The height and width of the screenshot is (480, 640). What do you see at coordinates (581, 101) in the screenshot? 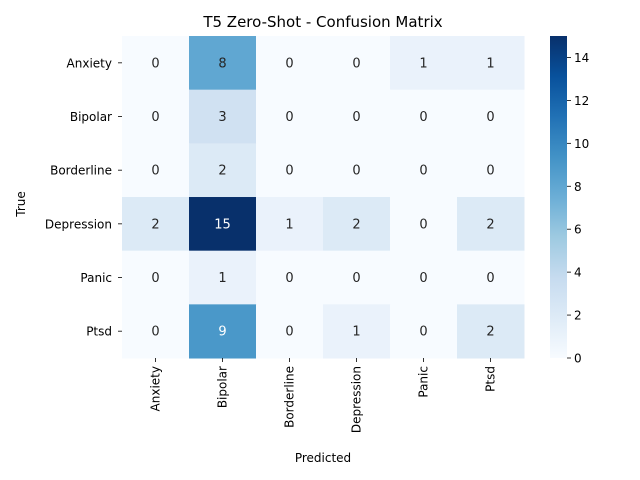
I see `colorbar-tick-label: 12` at bounding box center [581, 101].